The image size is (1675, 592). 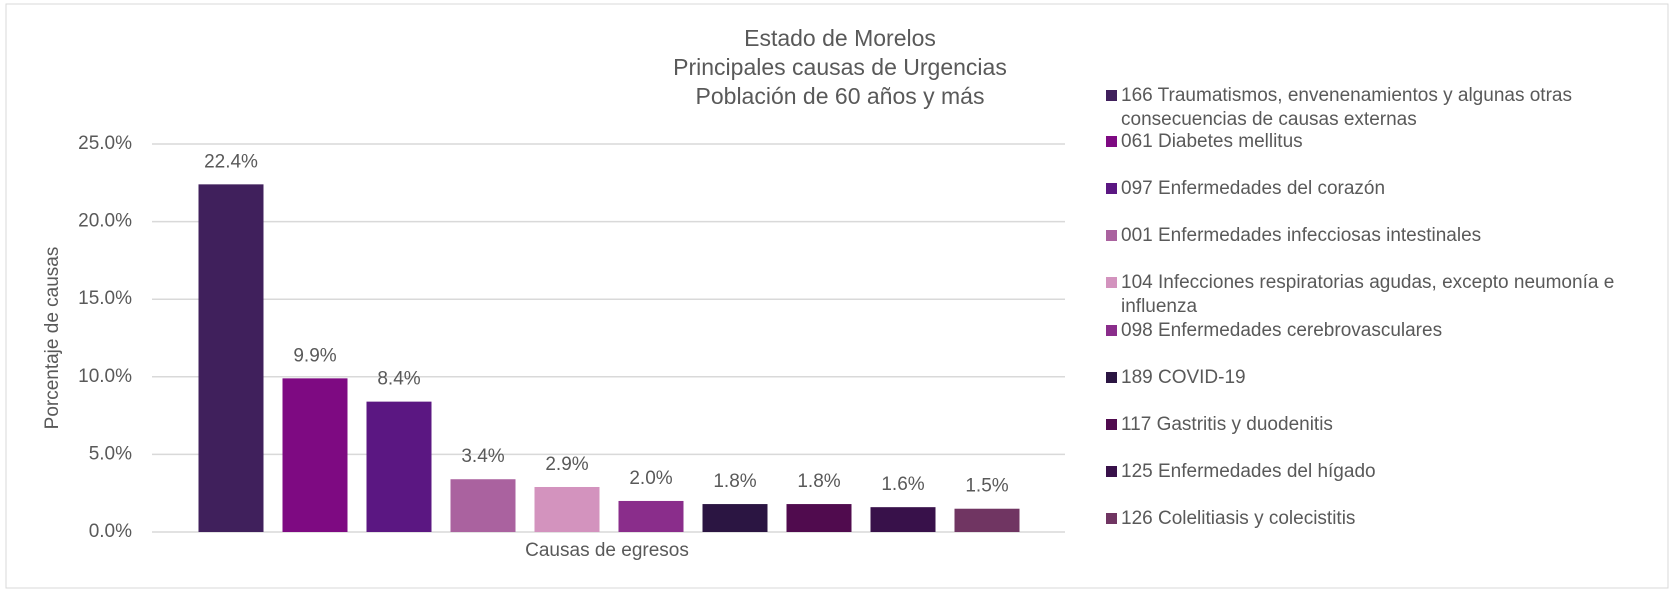 I want to click on legend-label: 126 Colelitiasis y colecistitis, so click(x=1238, y=518).